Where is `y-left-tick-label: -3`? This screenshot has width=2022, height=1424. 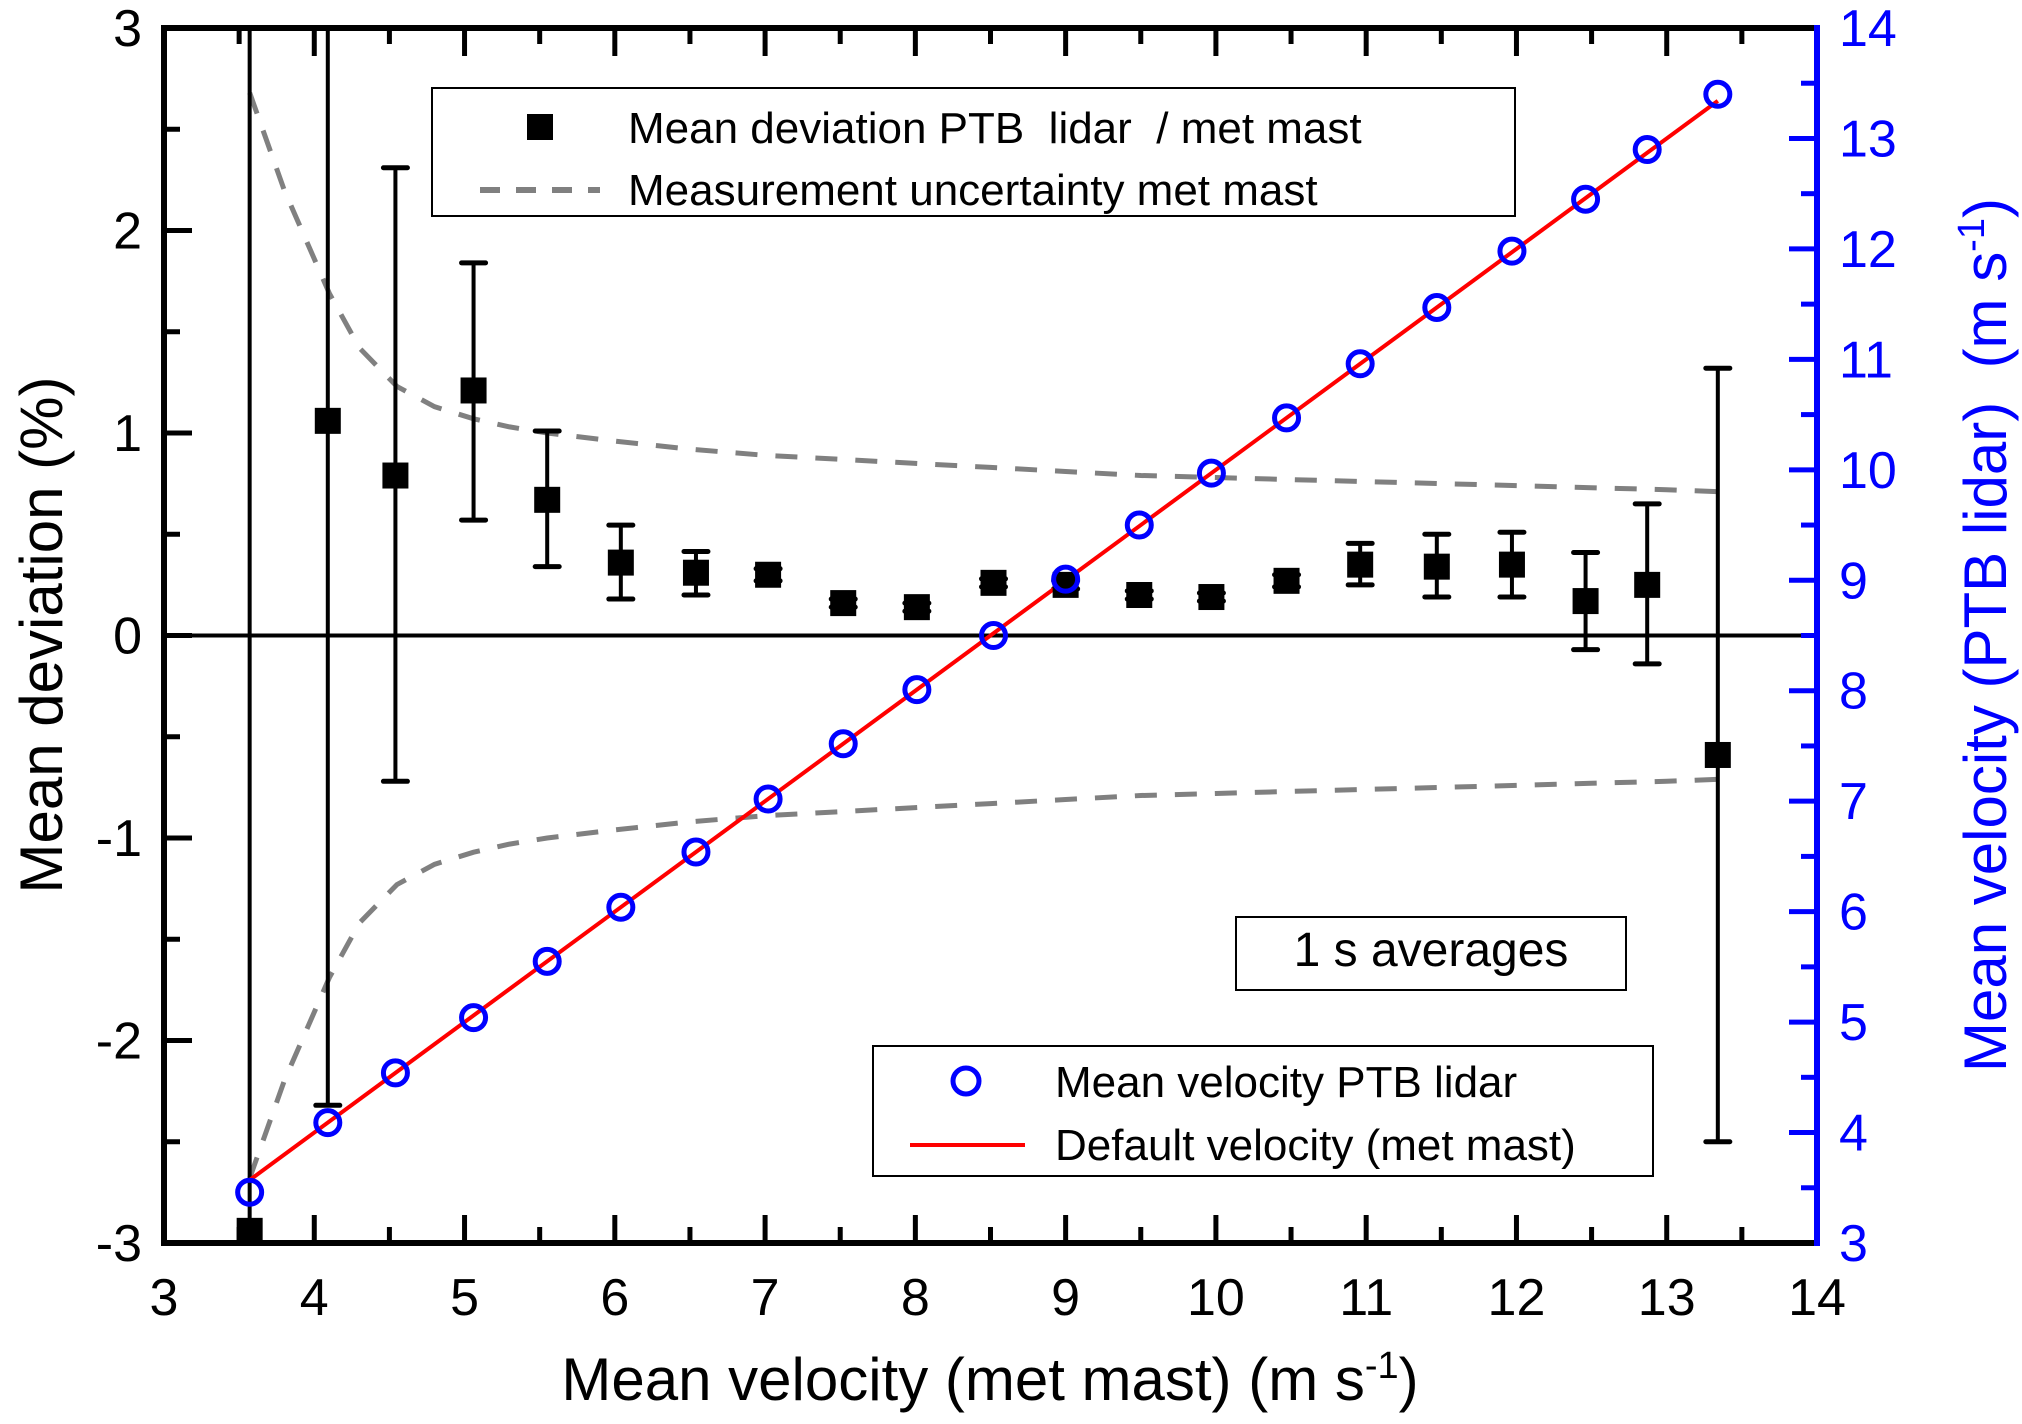
y-left-tick-label: -3 is located at coordinates (119, 1244).